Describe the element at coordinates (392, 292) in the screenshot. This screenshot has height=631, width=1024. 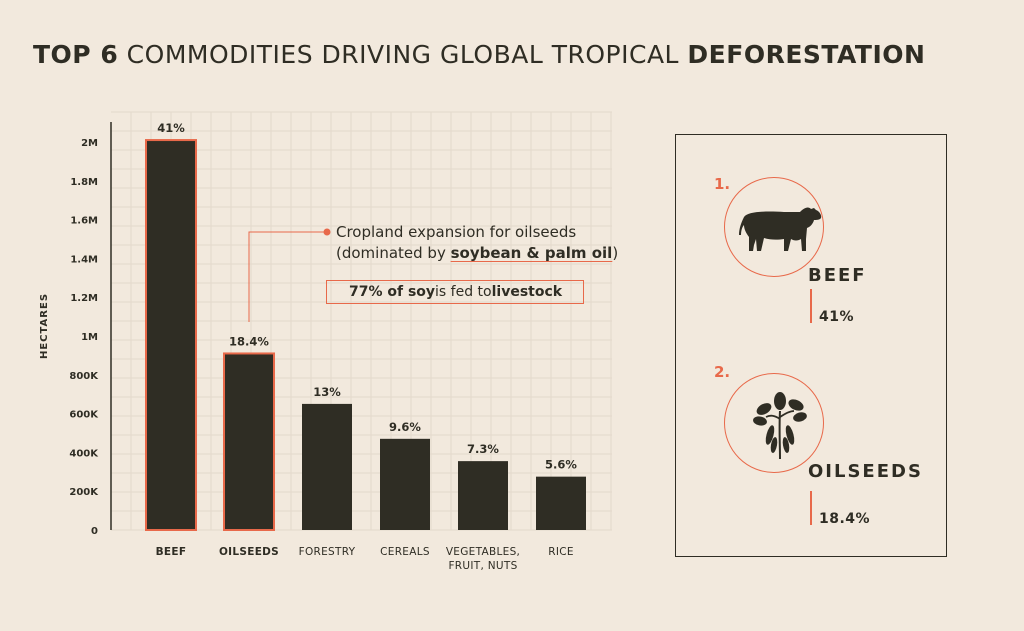
I see `callout-bold-soy: 77% of soy` at that location.